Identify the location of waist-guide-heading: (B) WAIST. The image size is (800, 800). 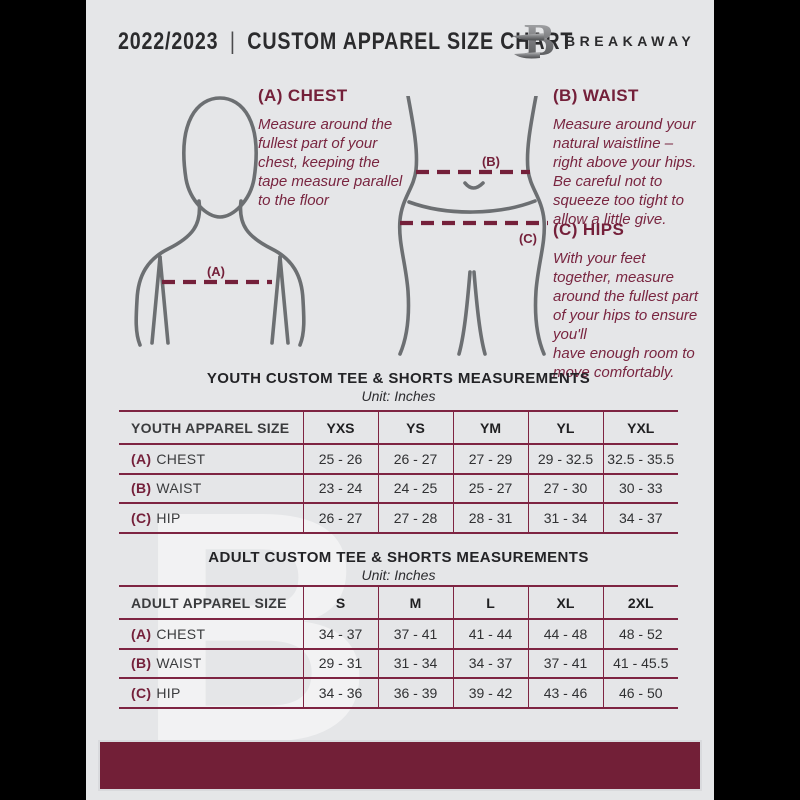
(596, 95).